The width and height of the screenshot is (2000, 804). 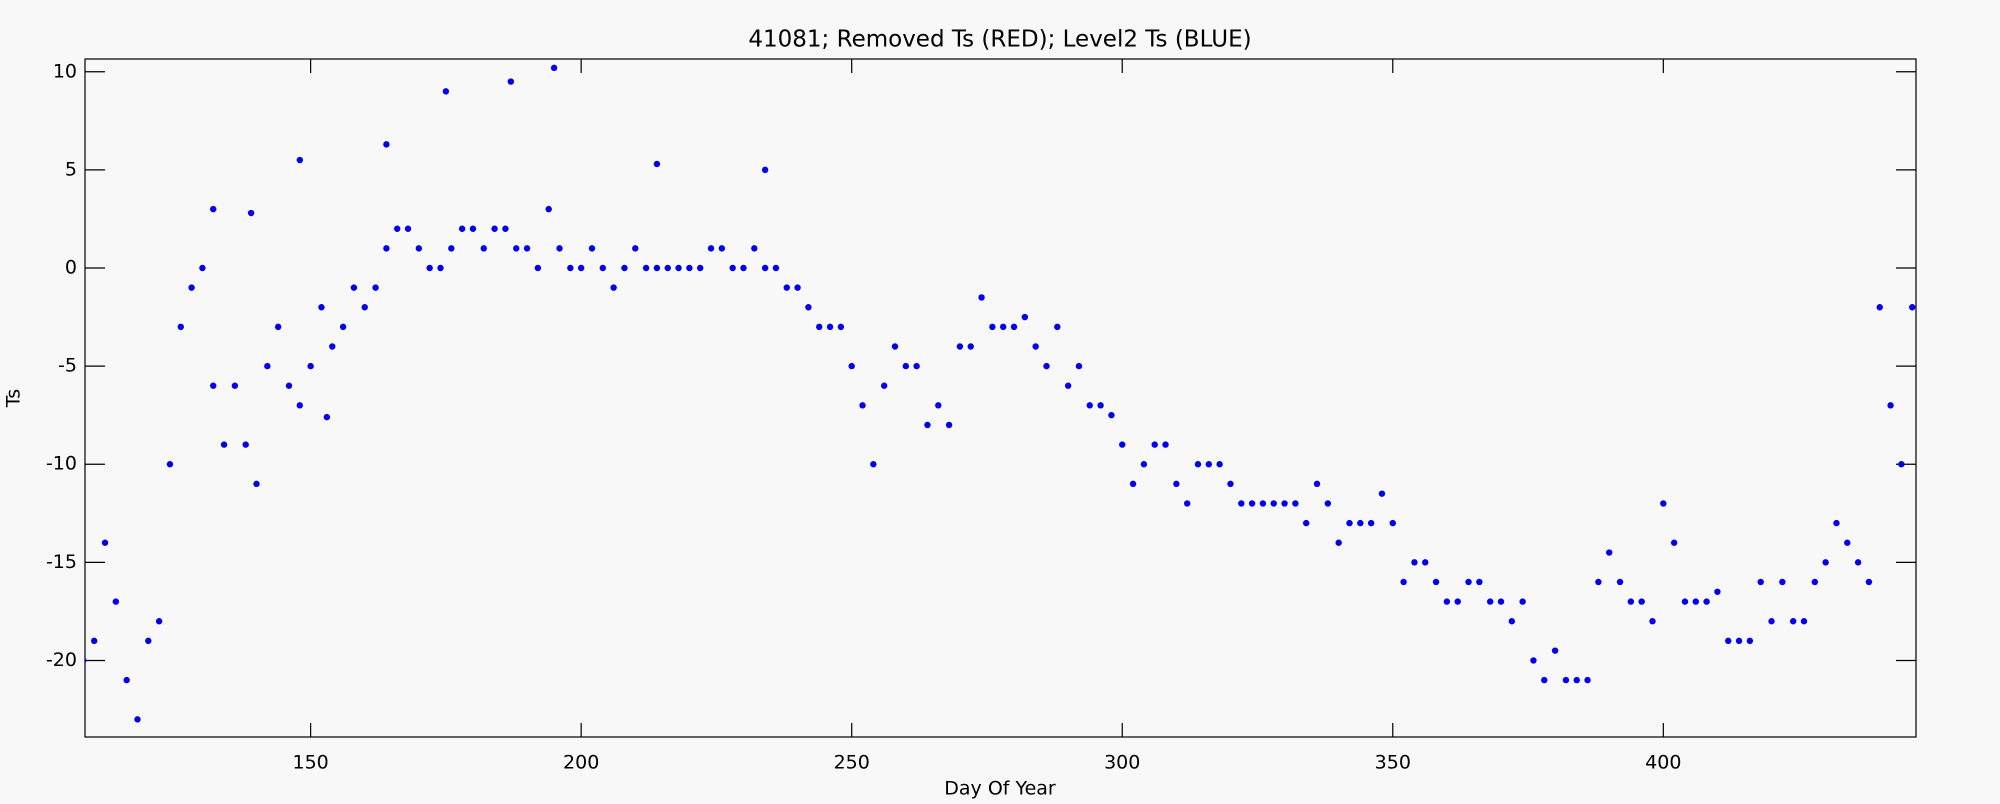 I want to click on x-tick-label: 400, so click(x=1663, y=763).